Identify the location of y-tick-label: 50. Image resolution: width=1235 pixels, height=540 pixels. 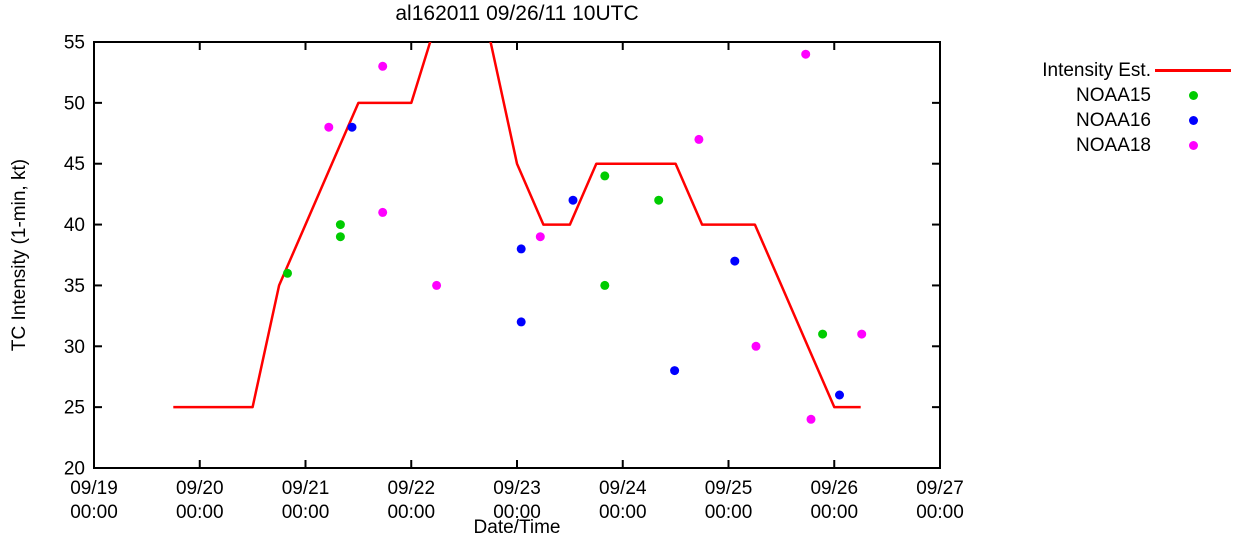
(74, 103).